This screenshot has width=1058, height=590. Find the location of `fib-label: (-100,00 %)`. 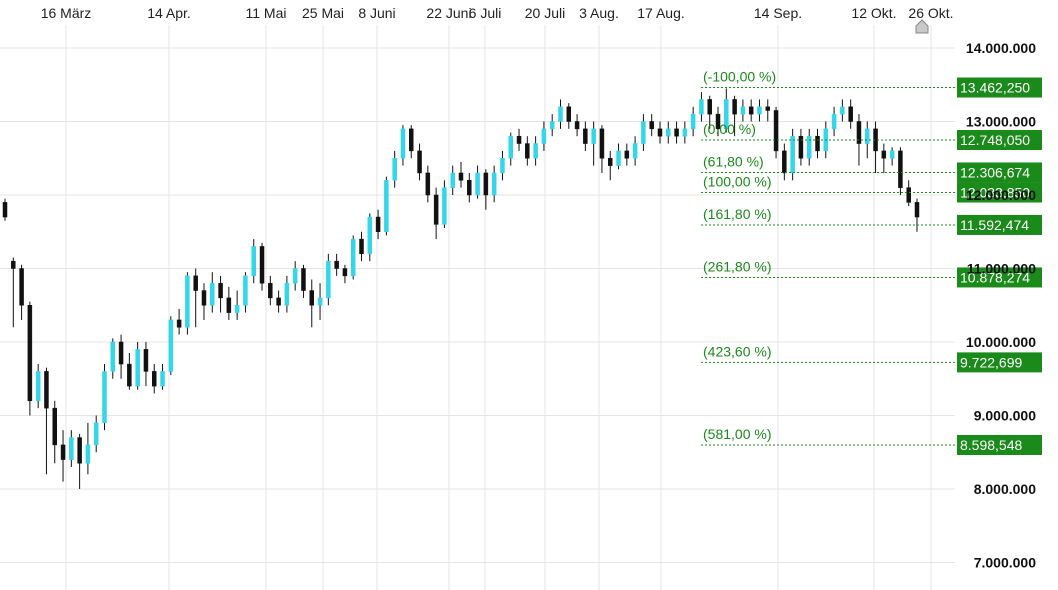

fib-label: (-100,00 %) is located at coordinates (739, 77).